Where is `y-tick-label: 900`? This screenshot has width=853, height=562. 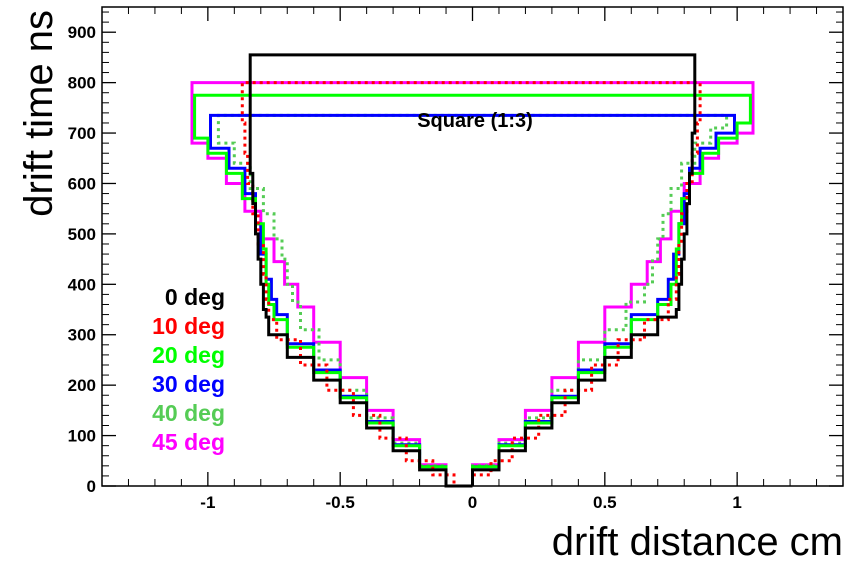 y-tick-label: 900 is located at coordinates (82, 32).